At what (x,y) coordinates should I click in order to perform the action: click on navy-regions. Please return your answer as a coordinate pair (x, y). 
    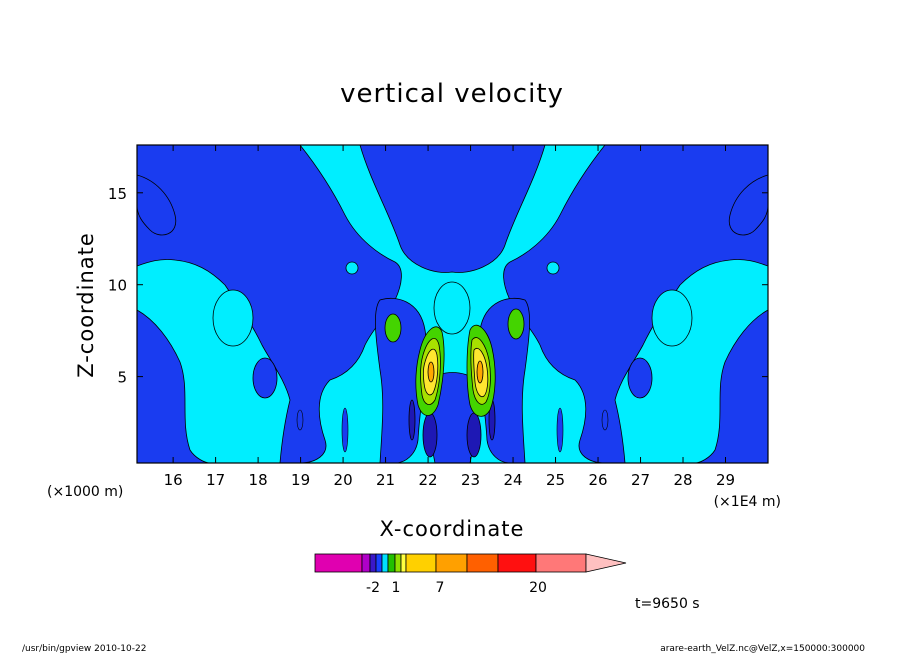
    Looking at the image, I should click on (452, 428).